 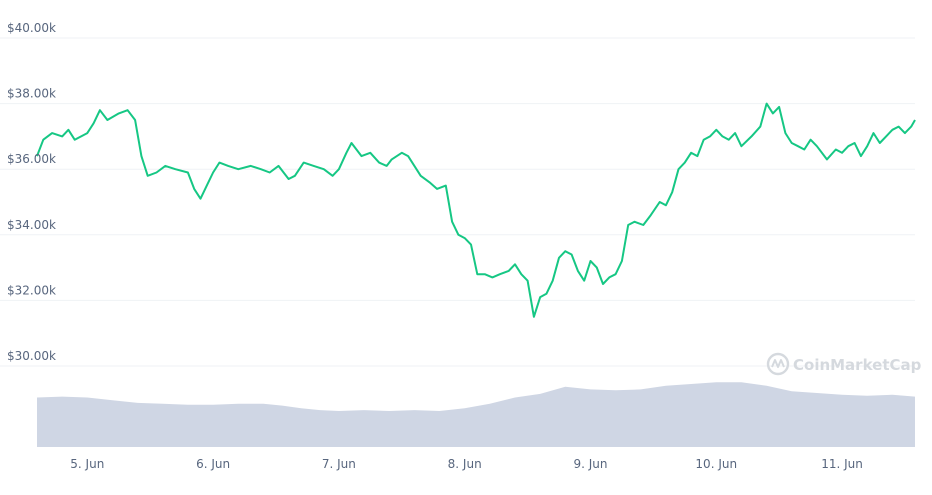 I want to click on x-tick-label: 11. Jun, so click(x=842, y=464).